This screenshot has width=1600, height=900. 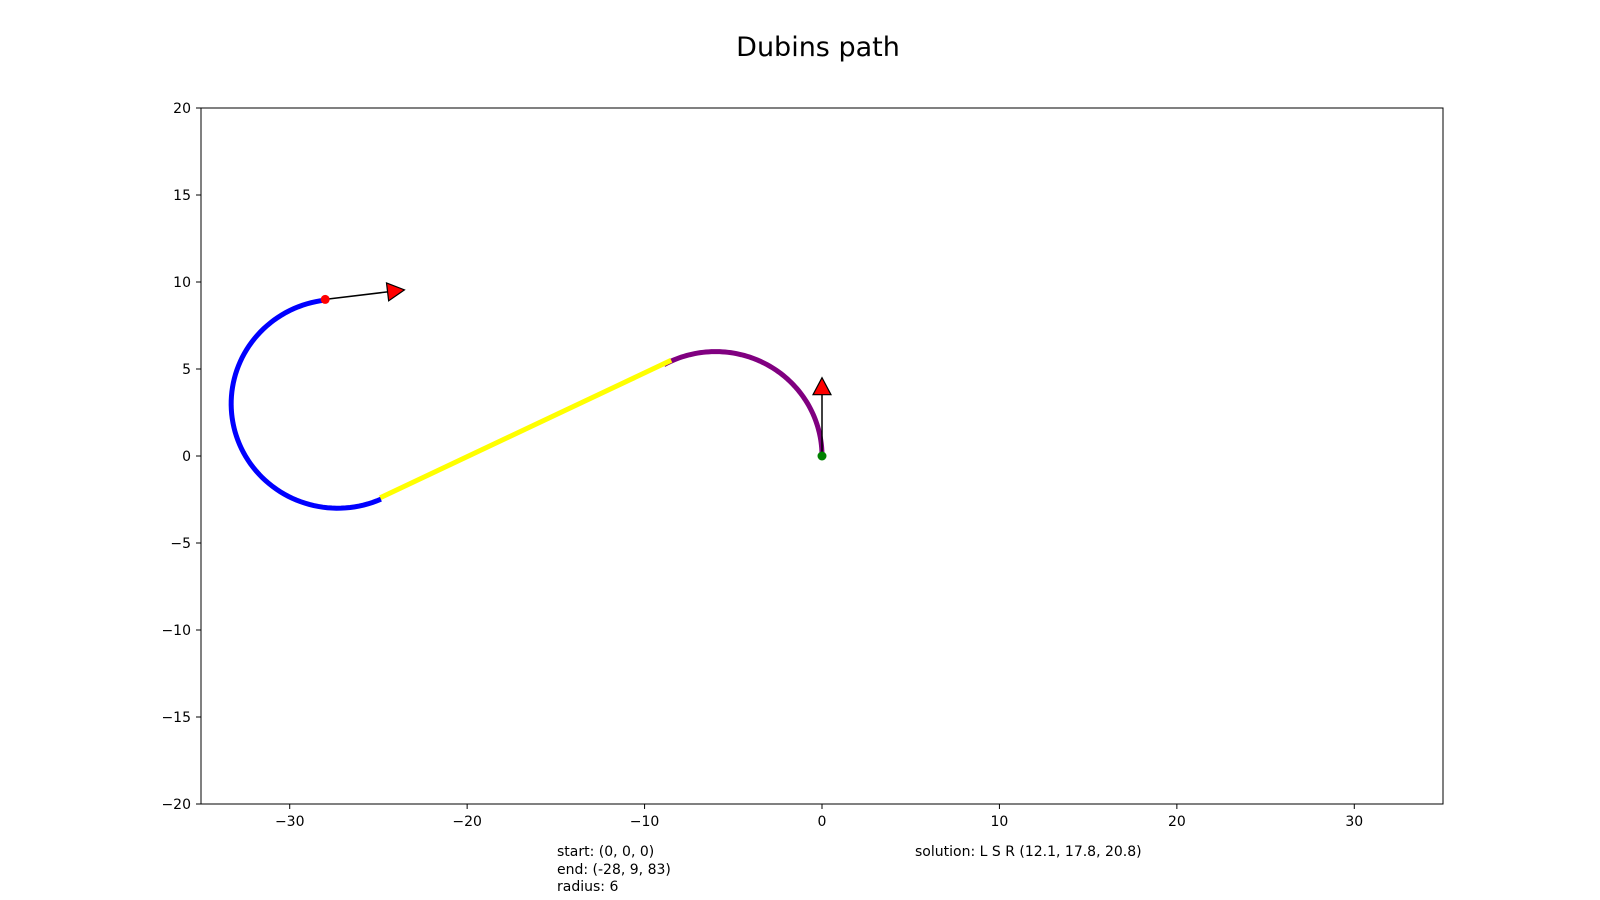 I want to click on y-tick-label: 0, so click(x=186, y=457).